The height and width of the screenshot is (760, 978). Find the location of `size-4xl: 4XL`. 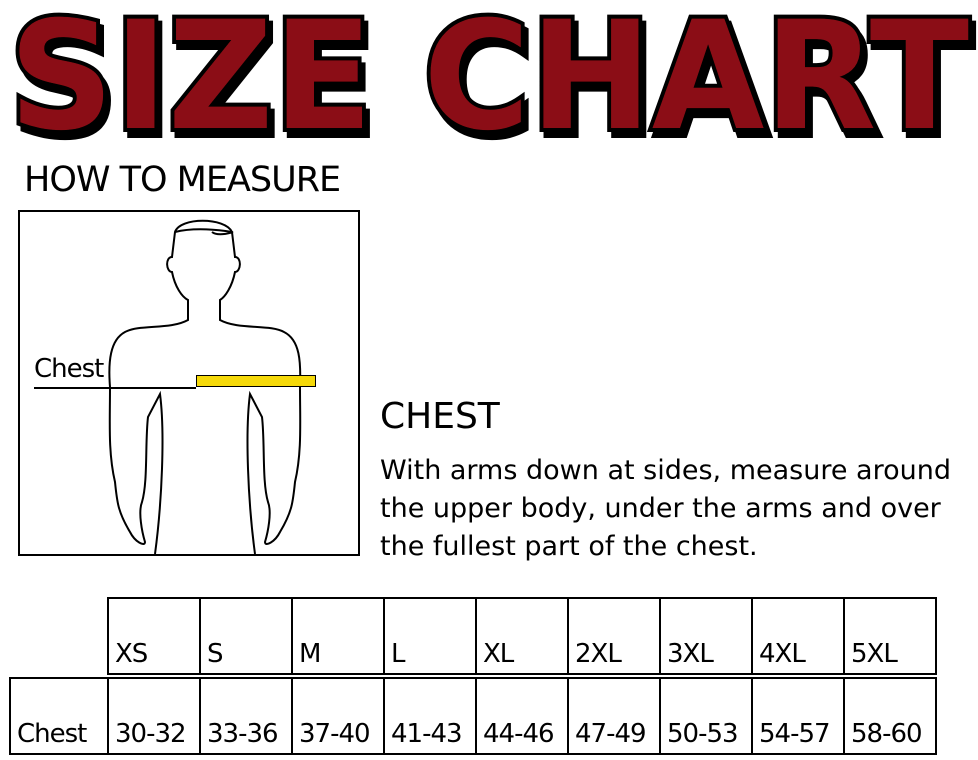

size-4xl: 4XL is located at coordinates (798, 636).